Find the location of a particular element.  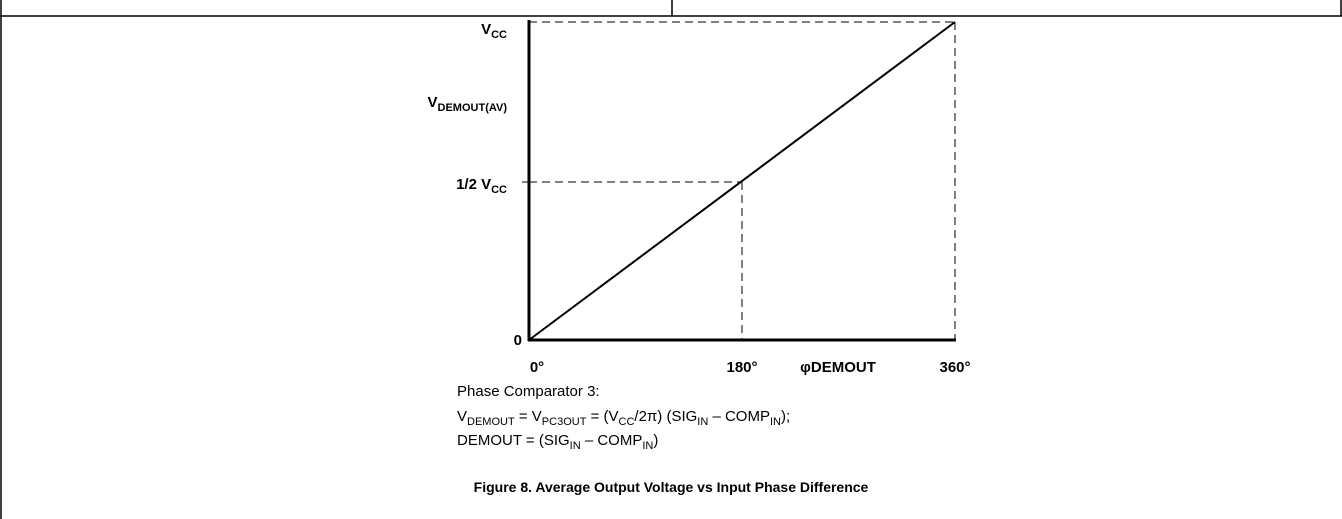

subscript: DEMOUT is located at coordinates (491, 422).